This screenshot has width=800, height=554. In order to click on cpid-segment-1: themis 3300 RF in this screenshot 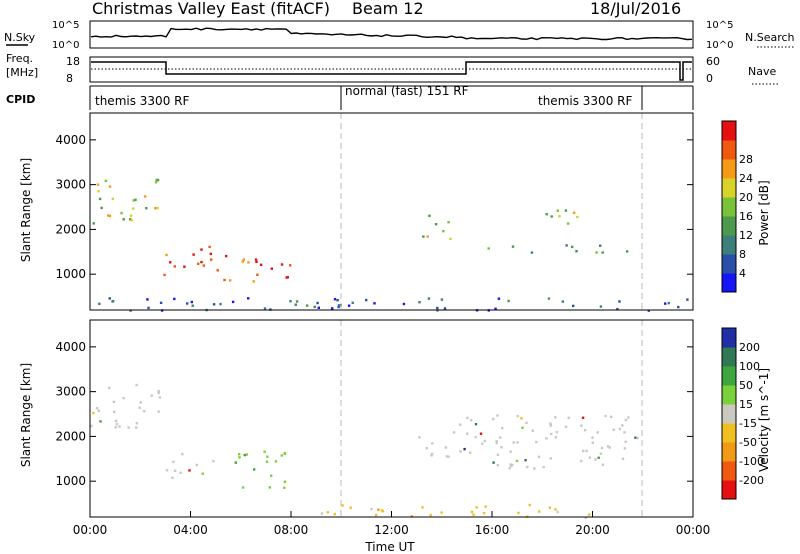, I will do `click(142, 101)`.